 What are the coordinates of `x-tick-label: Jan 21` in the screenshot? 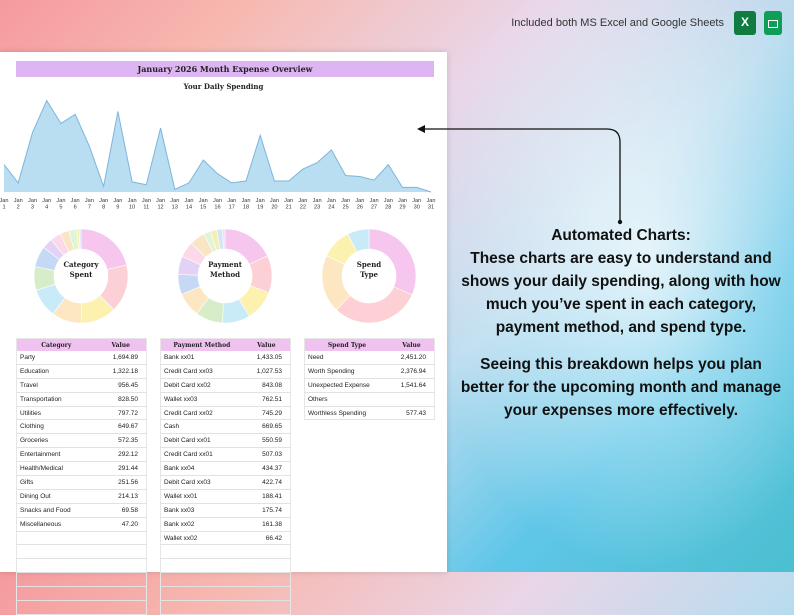 It's located at (288, 204).